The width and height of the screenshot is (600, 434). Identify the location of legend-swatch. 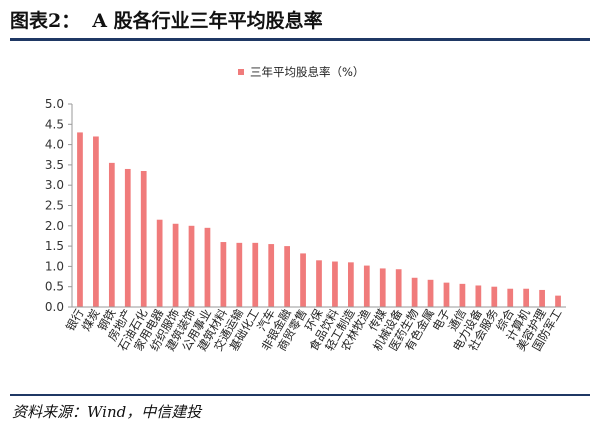
(241, 72).